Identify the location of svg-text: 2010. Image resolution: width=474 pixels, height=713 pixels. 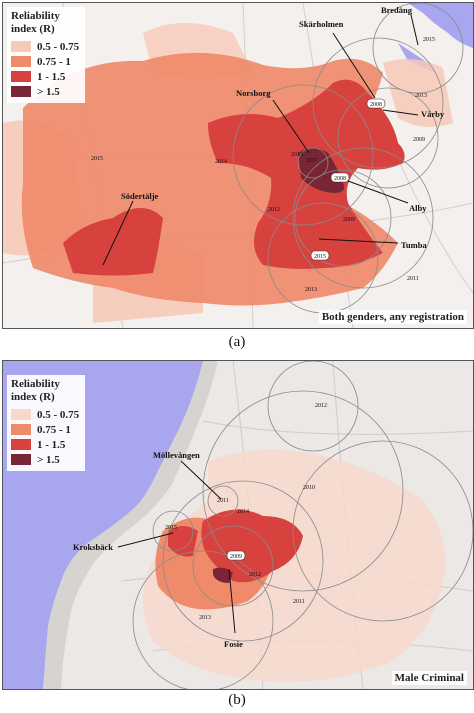
(309, 488).